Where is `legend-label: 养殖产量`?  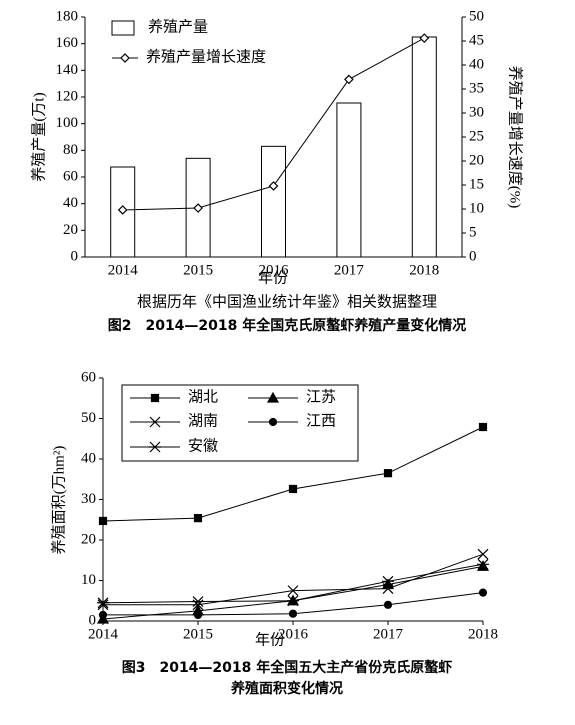 legend-label: 养殖产量 is located at coordinates (178, 26).